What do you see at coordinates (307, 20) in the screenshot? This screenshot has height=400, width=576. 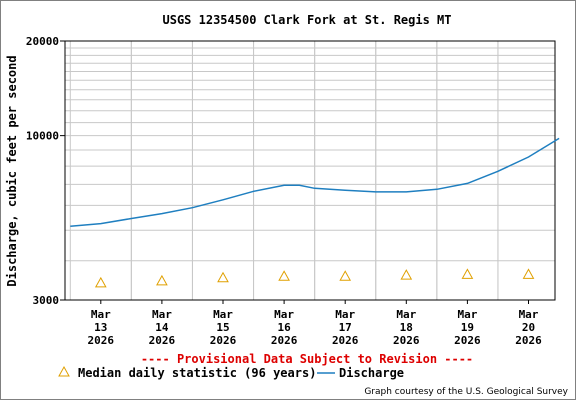 I see `chart-title: USGS 12354500 Clark Fork at St. Regis MT` at bounding box center [307, 20].